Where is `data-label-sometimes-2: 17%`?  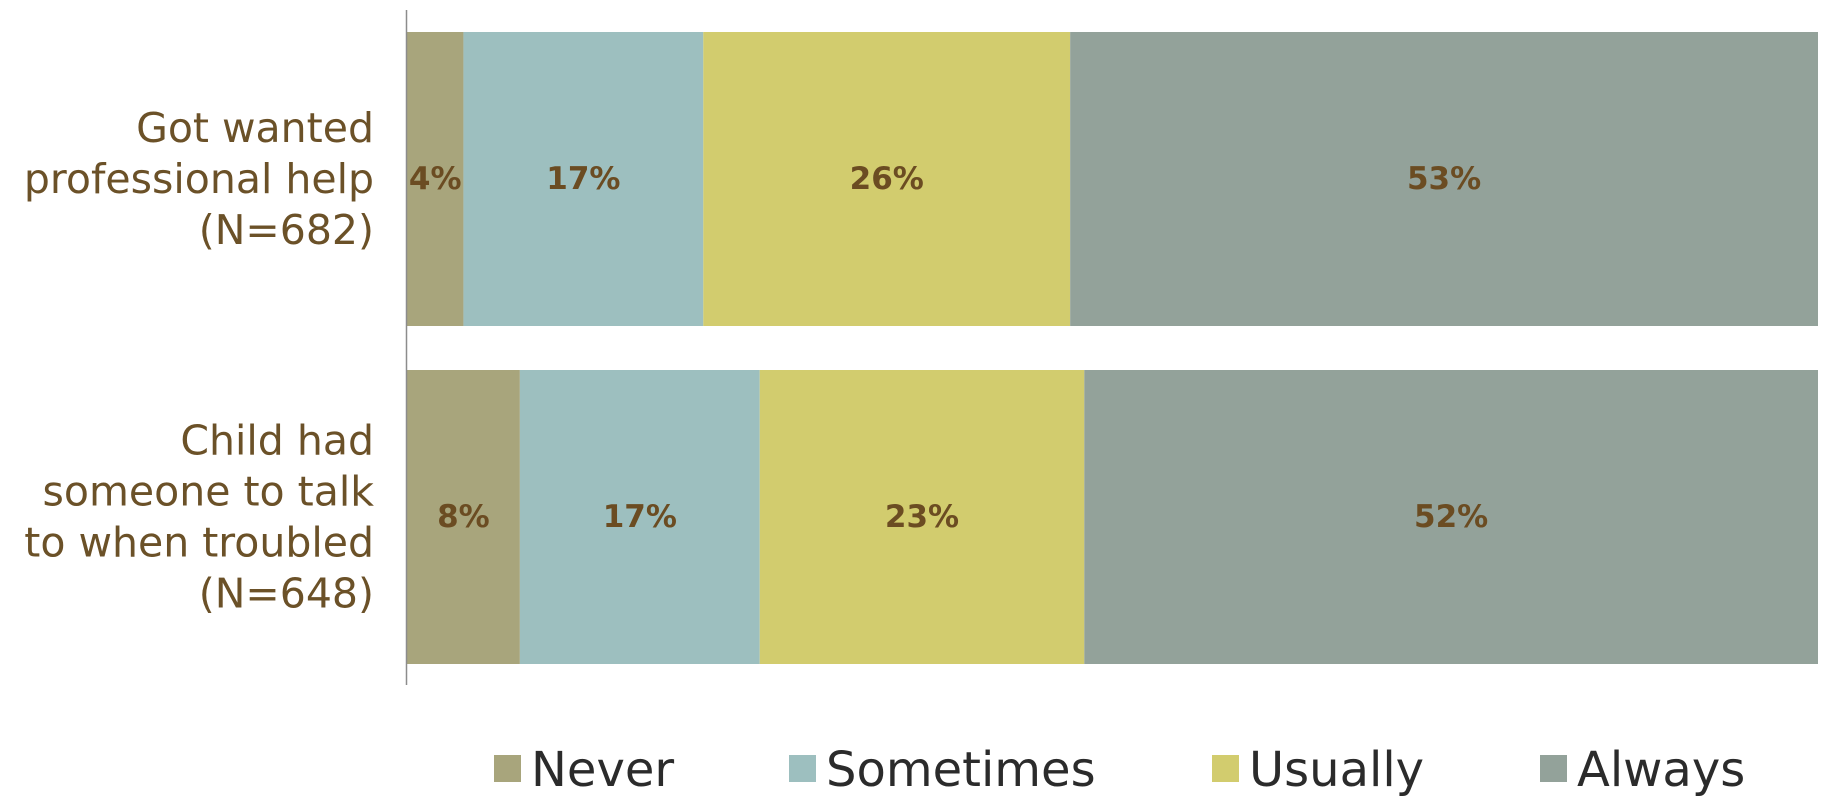 data-label-sometimes-2: 17% is located at coordinates (640, 517).